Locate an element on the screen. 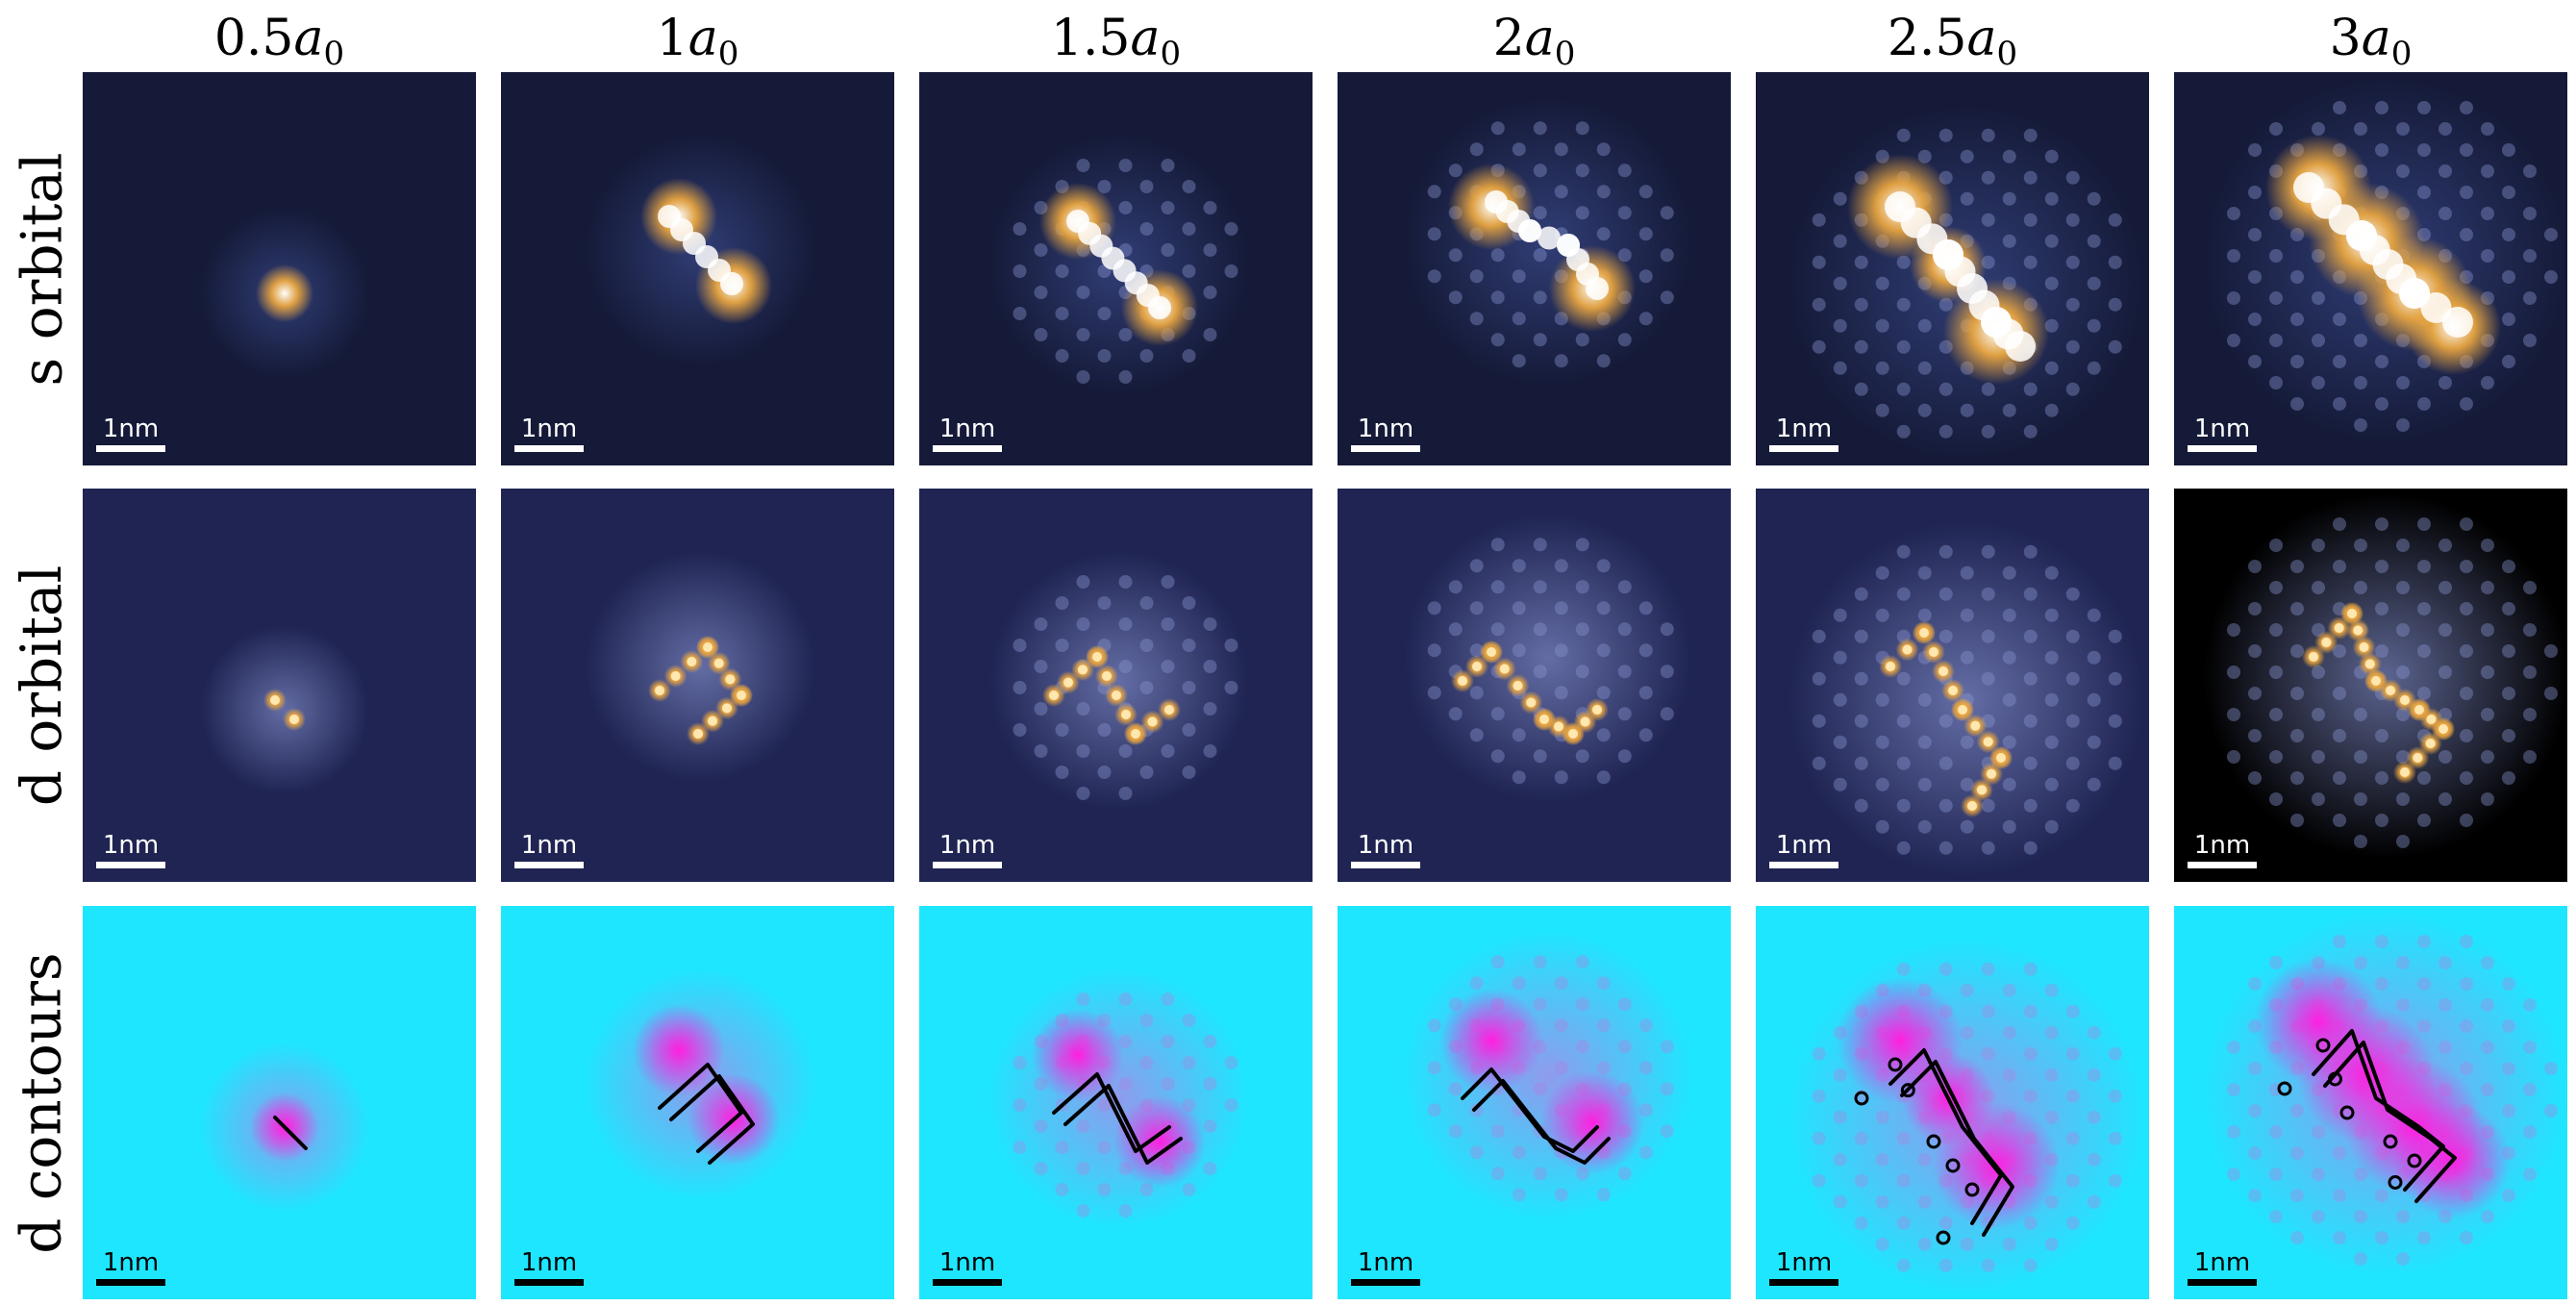 The height and width of the screenshot is (1306, 2576). density-blob is located at coordinates (1159, 1141).